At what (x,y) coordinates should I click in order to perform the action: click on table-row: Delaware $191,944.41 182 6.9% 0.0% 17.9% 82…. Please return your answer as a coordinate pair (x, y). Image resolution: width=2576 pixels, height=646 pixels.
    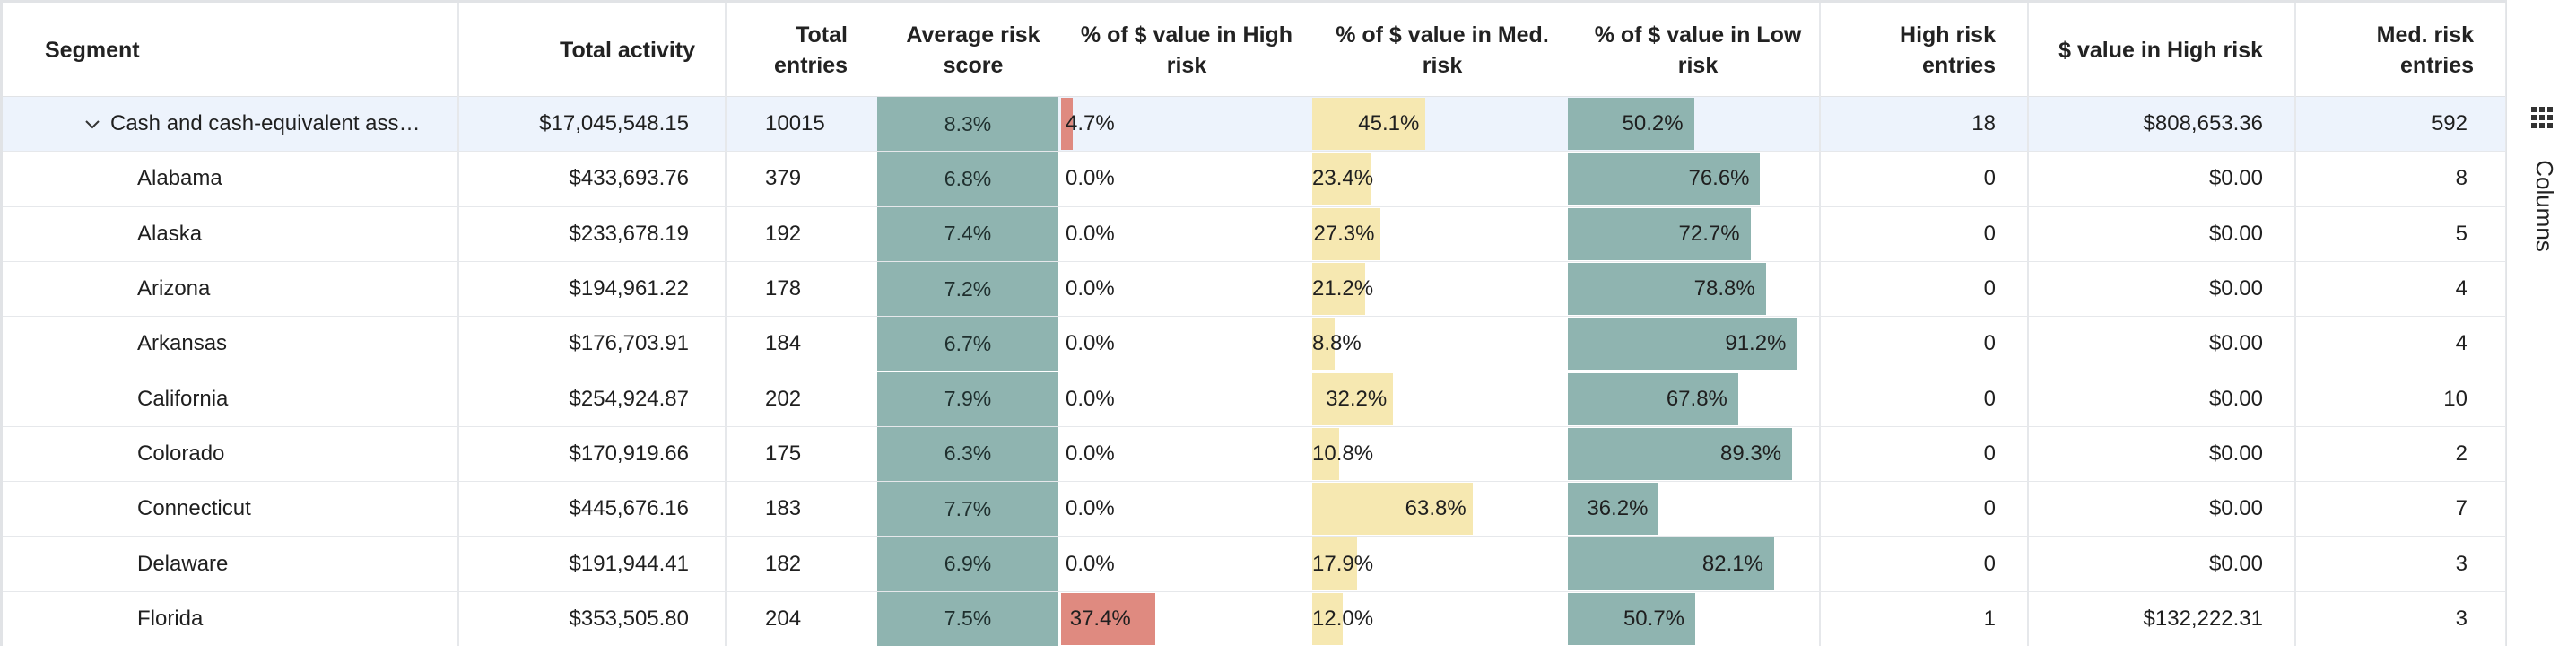
    Looking at the image, I should click on (1254, 564).